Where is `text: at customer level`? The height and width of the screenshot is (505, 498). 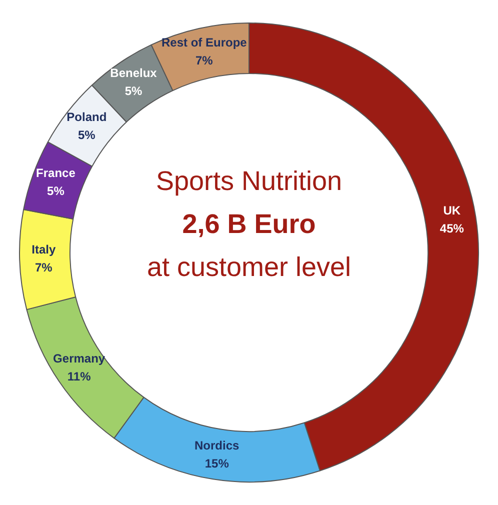
text: at customer level is located at coordinates (249, 267).